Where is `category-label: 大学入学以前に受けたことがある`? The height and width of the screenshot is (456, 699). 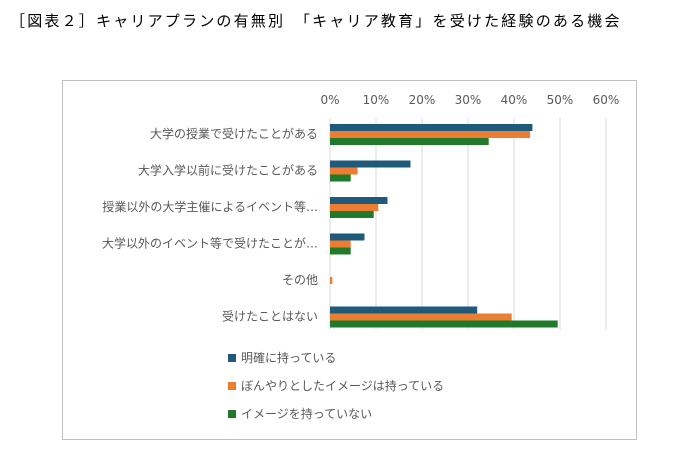
category-label: 大学入学以前に受けたことがある is located at coordinates (228, 170).